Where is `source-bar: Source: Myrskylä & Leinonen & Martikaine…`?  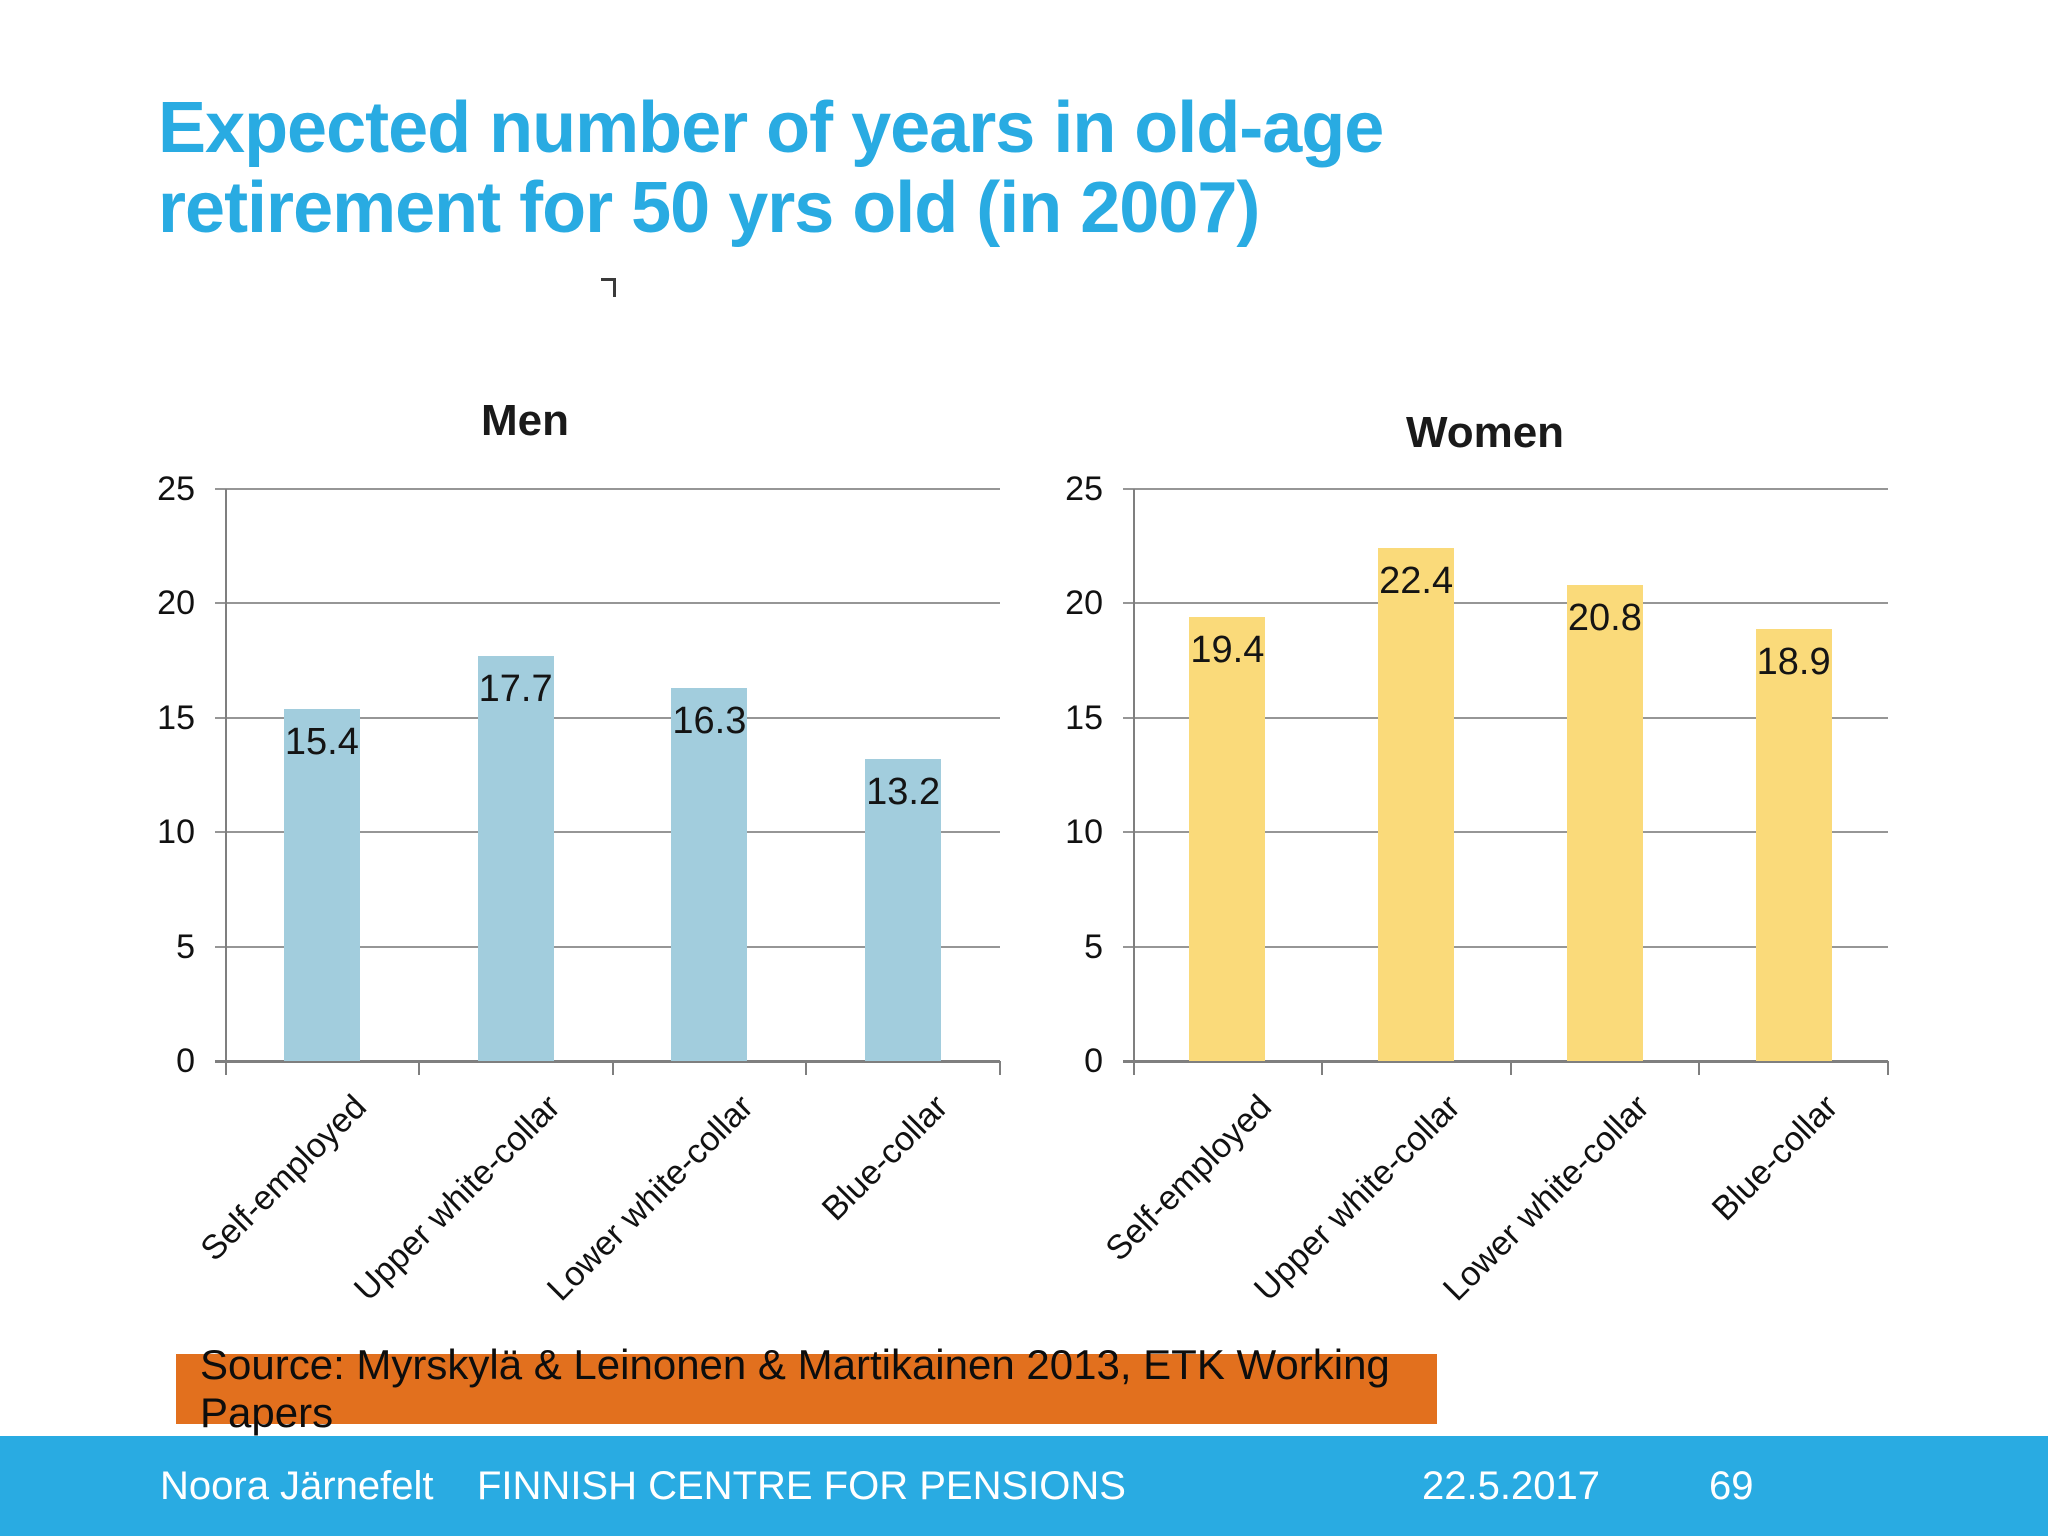
source-bar: Source: Myrskylä & Leinonen & Martikaine… is located at coordinates (806, 1388).